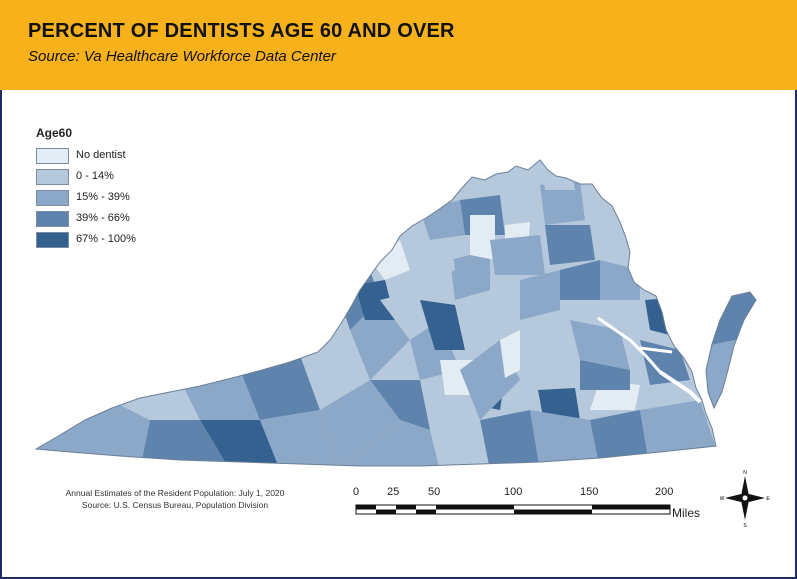 The width and height of the screenshot is (797, 579). What do you see at coordinates (136, 178) in the screenshot?
I see `legend-item-0-14: 0 - 14%` at bounding box center [136, 178].